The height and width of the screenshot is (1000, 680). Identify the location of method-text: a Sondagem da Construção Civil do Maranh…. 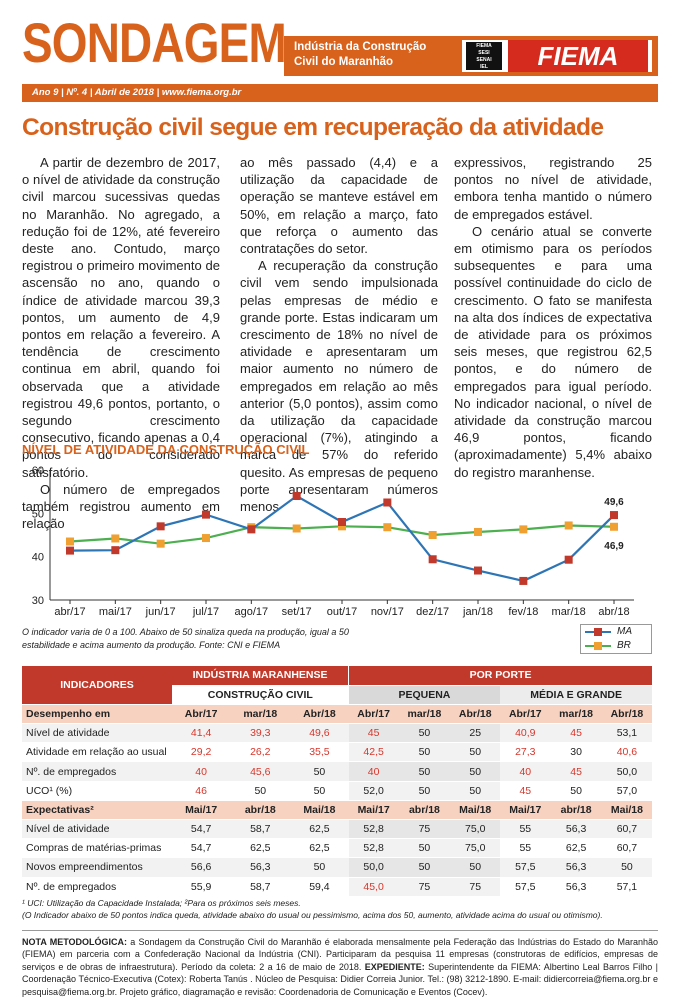
(340, 954).